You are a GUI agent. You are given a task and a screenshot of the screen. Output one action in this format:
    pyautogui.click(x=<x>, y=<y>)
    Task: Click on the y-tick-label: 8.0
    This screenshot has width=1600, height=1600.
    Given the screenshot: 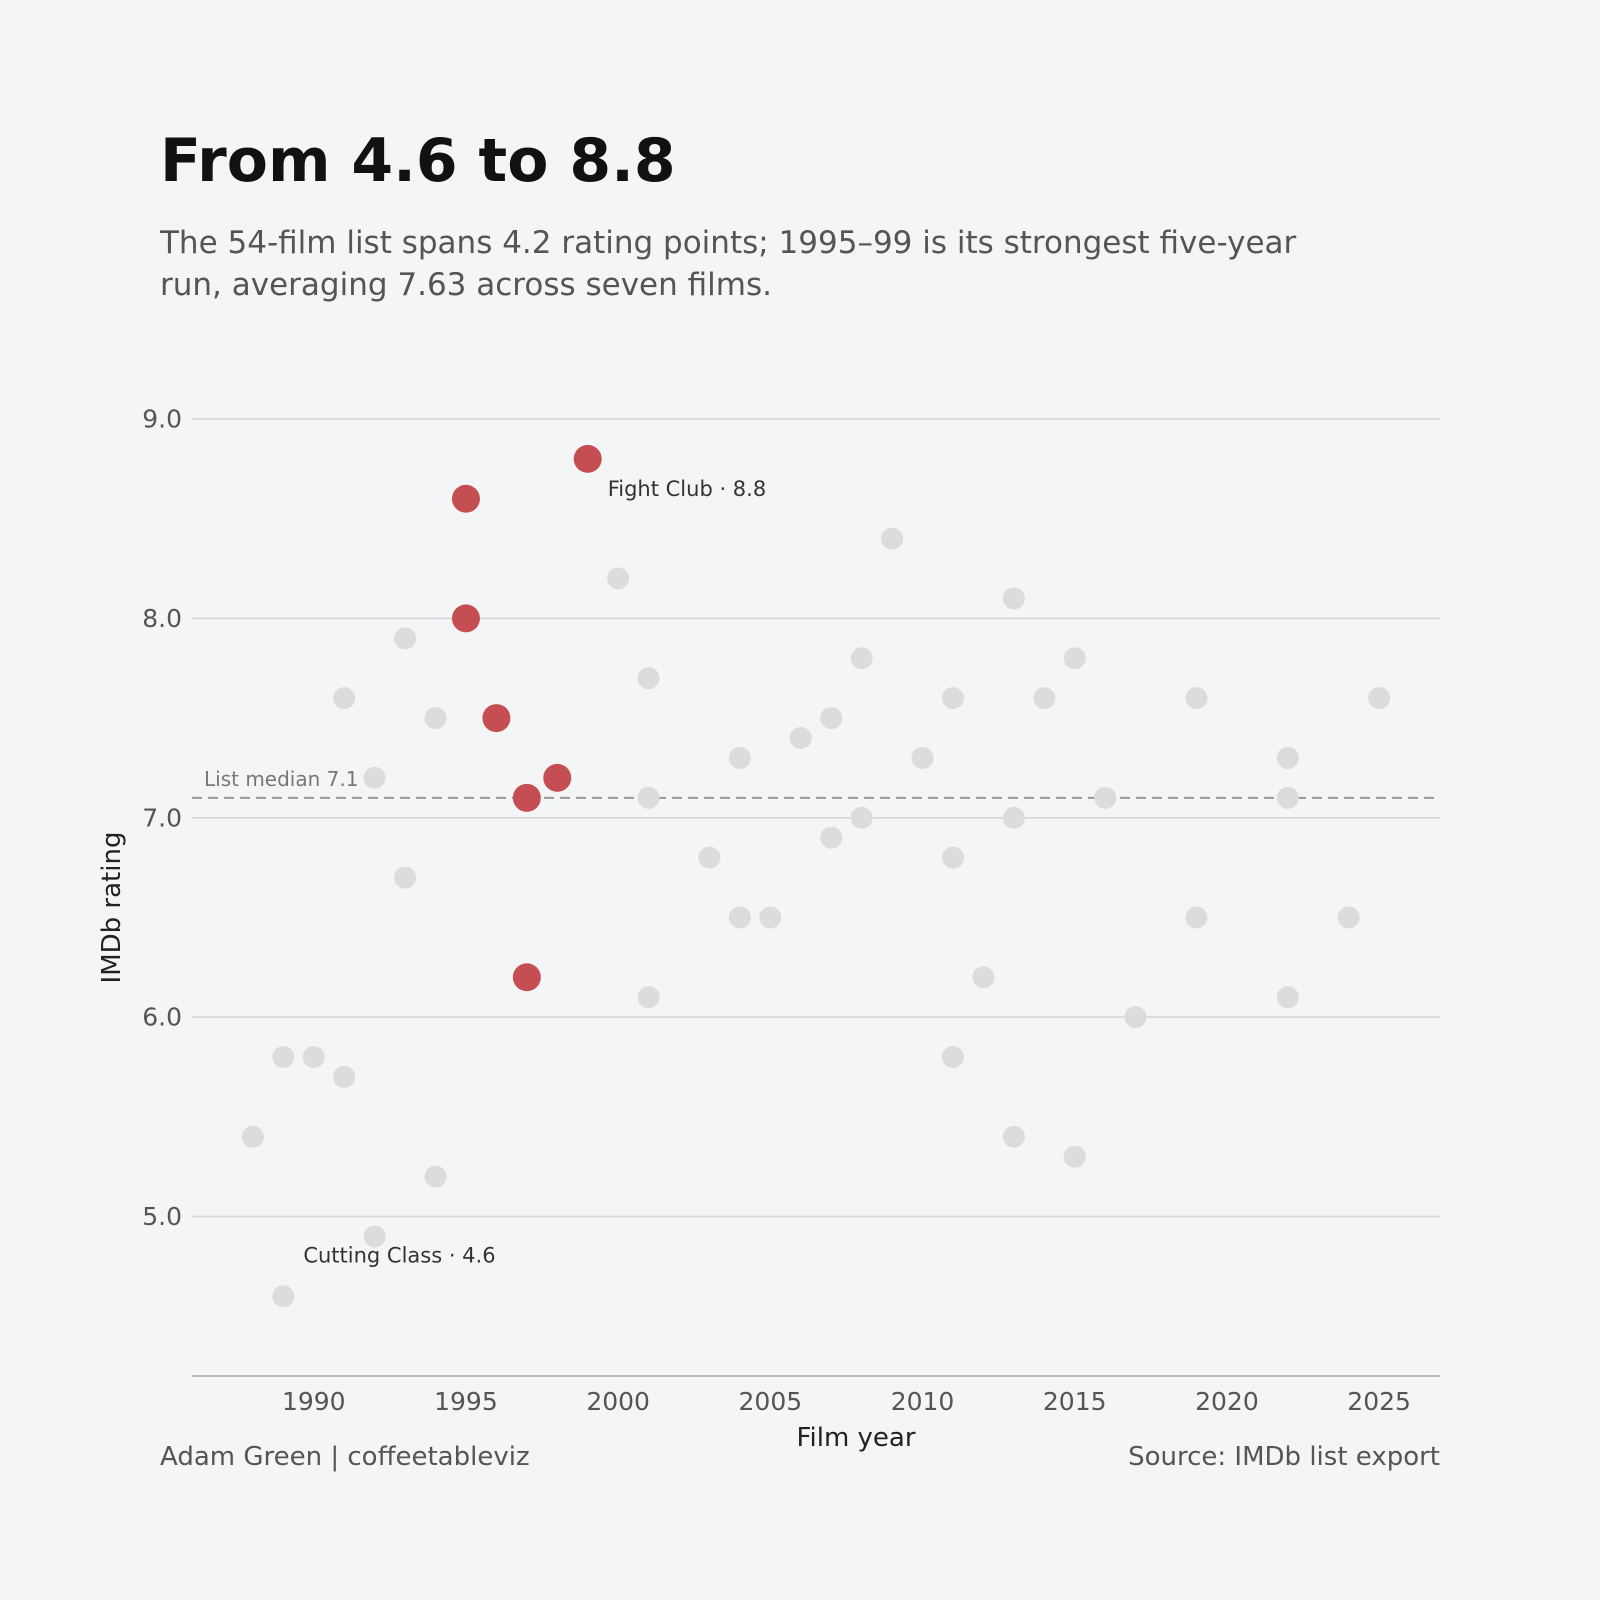 What is the action you would take?
    pyautogui.click(x=162, y=618)
    